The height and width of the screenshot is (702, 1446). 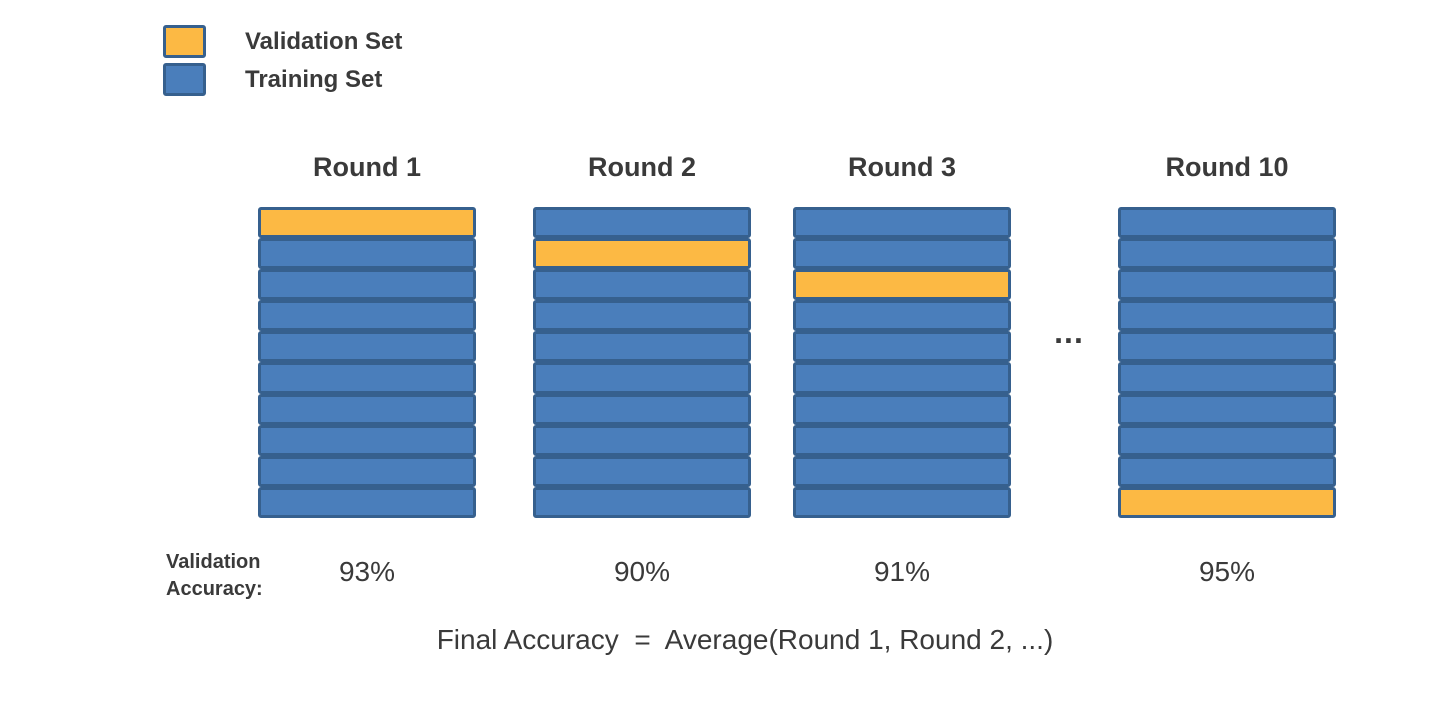 What do you see at coordinates (902, 167) in the screenshot?
I see `round-title: Round 3` at bounding box center [902, 167].